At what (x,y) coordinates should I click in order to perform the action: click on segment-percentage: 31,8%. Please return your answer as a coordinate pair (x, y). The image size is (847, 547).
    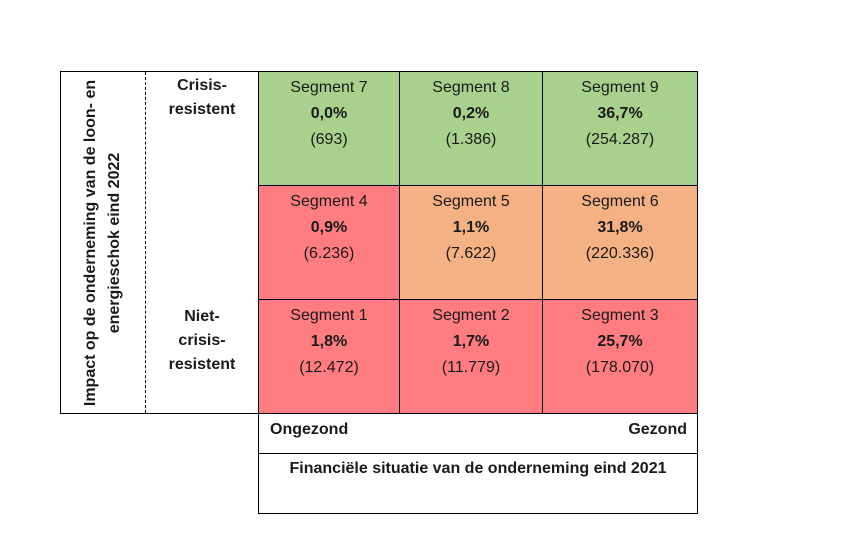
    Looking at the image, I should click on (620, 227).